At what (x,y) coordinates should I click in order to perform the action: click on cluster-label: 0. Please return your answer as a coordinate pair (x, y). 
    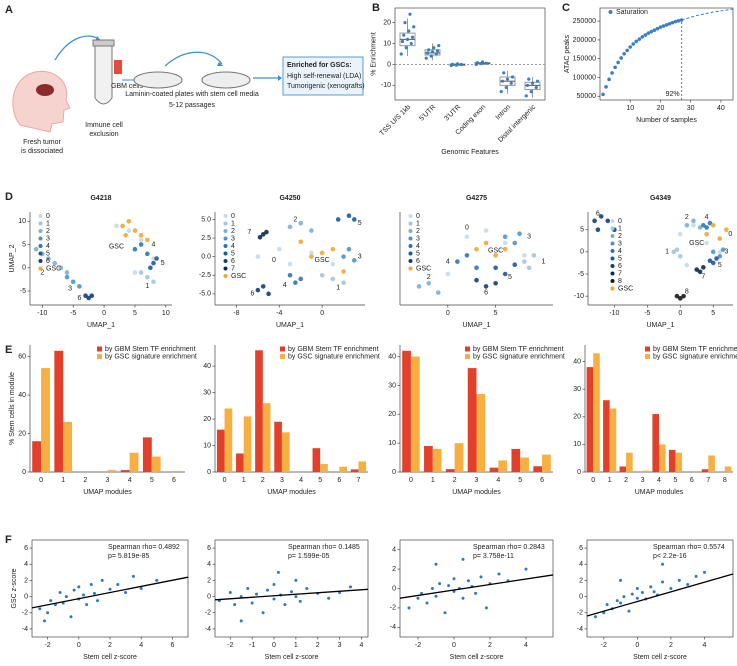
    Looking at the image, I should click on (467, 227).